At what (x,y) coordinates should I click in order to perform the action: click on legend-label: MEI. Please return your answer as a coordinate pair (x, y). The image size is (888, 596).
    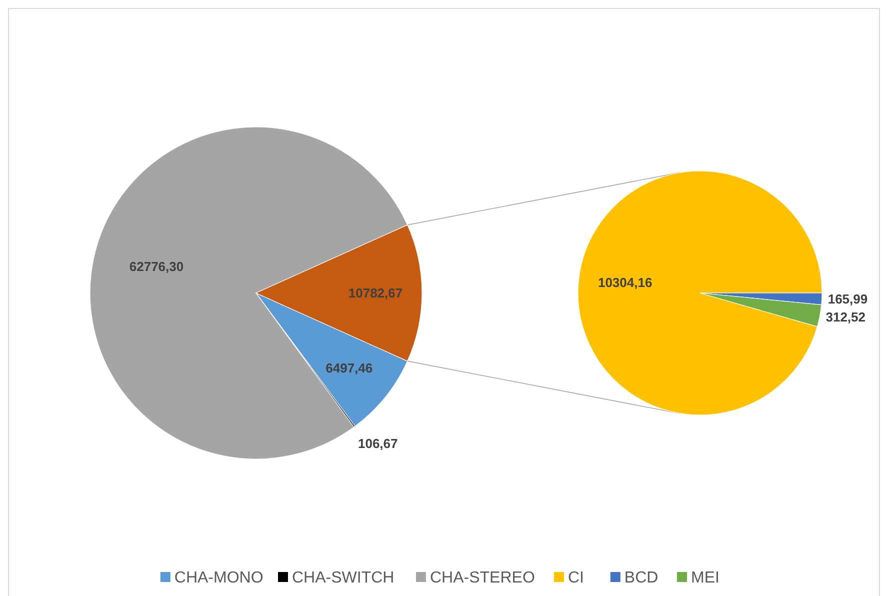
    Looking at the image, I should click on (705, 578).